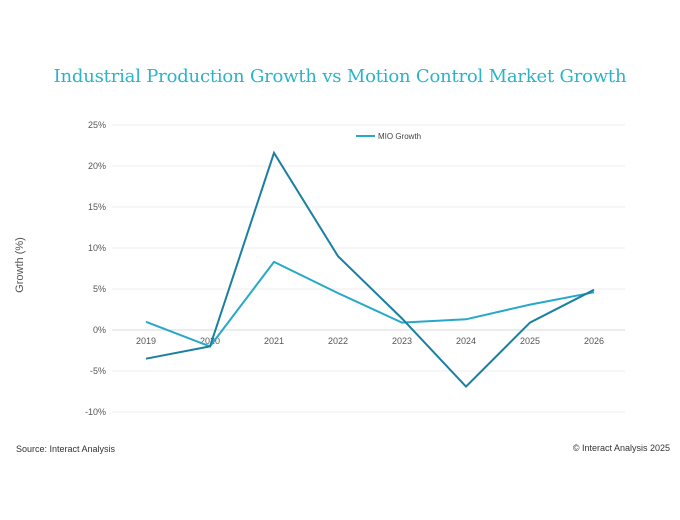 The width and height of the screenshot is (680, 520). Describe the element at coordinates (338, 341) in the screenshot. I see `x-tick-label-2022: 2022` at that location.